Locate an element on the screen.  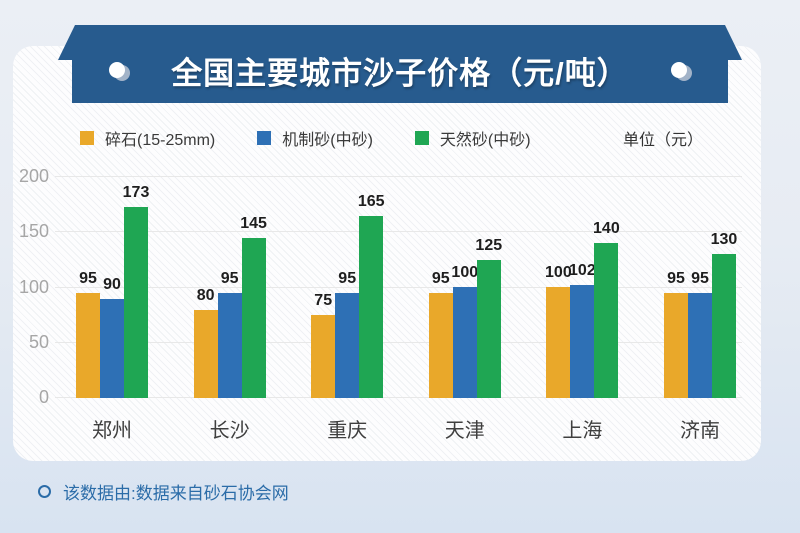
legend-item-label: 碎石(15-25mm) is located at coordinates (160, 140).